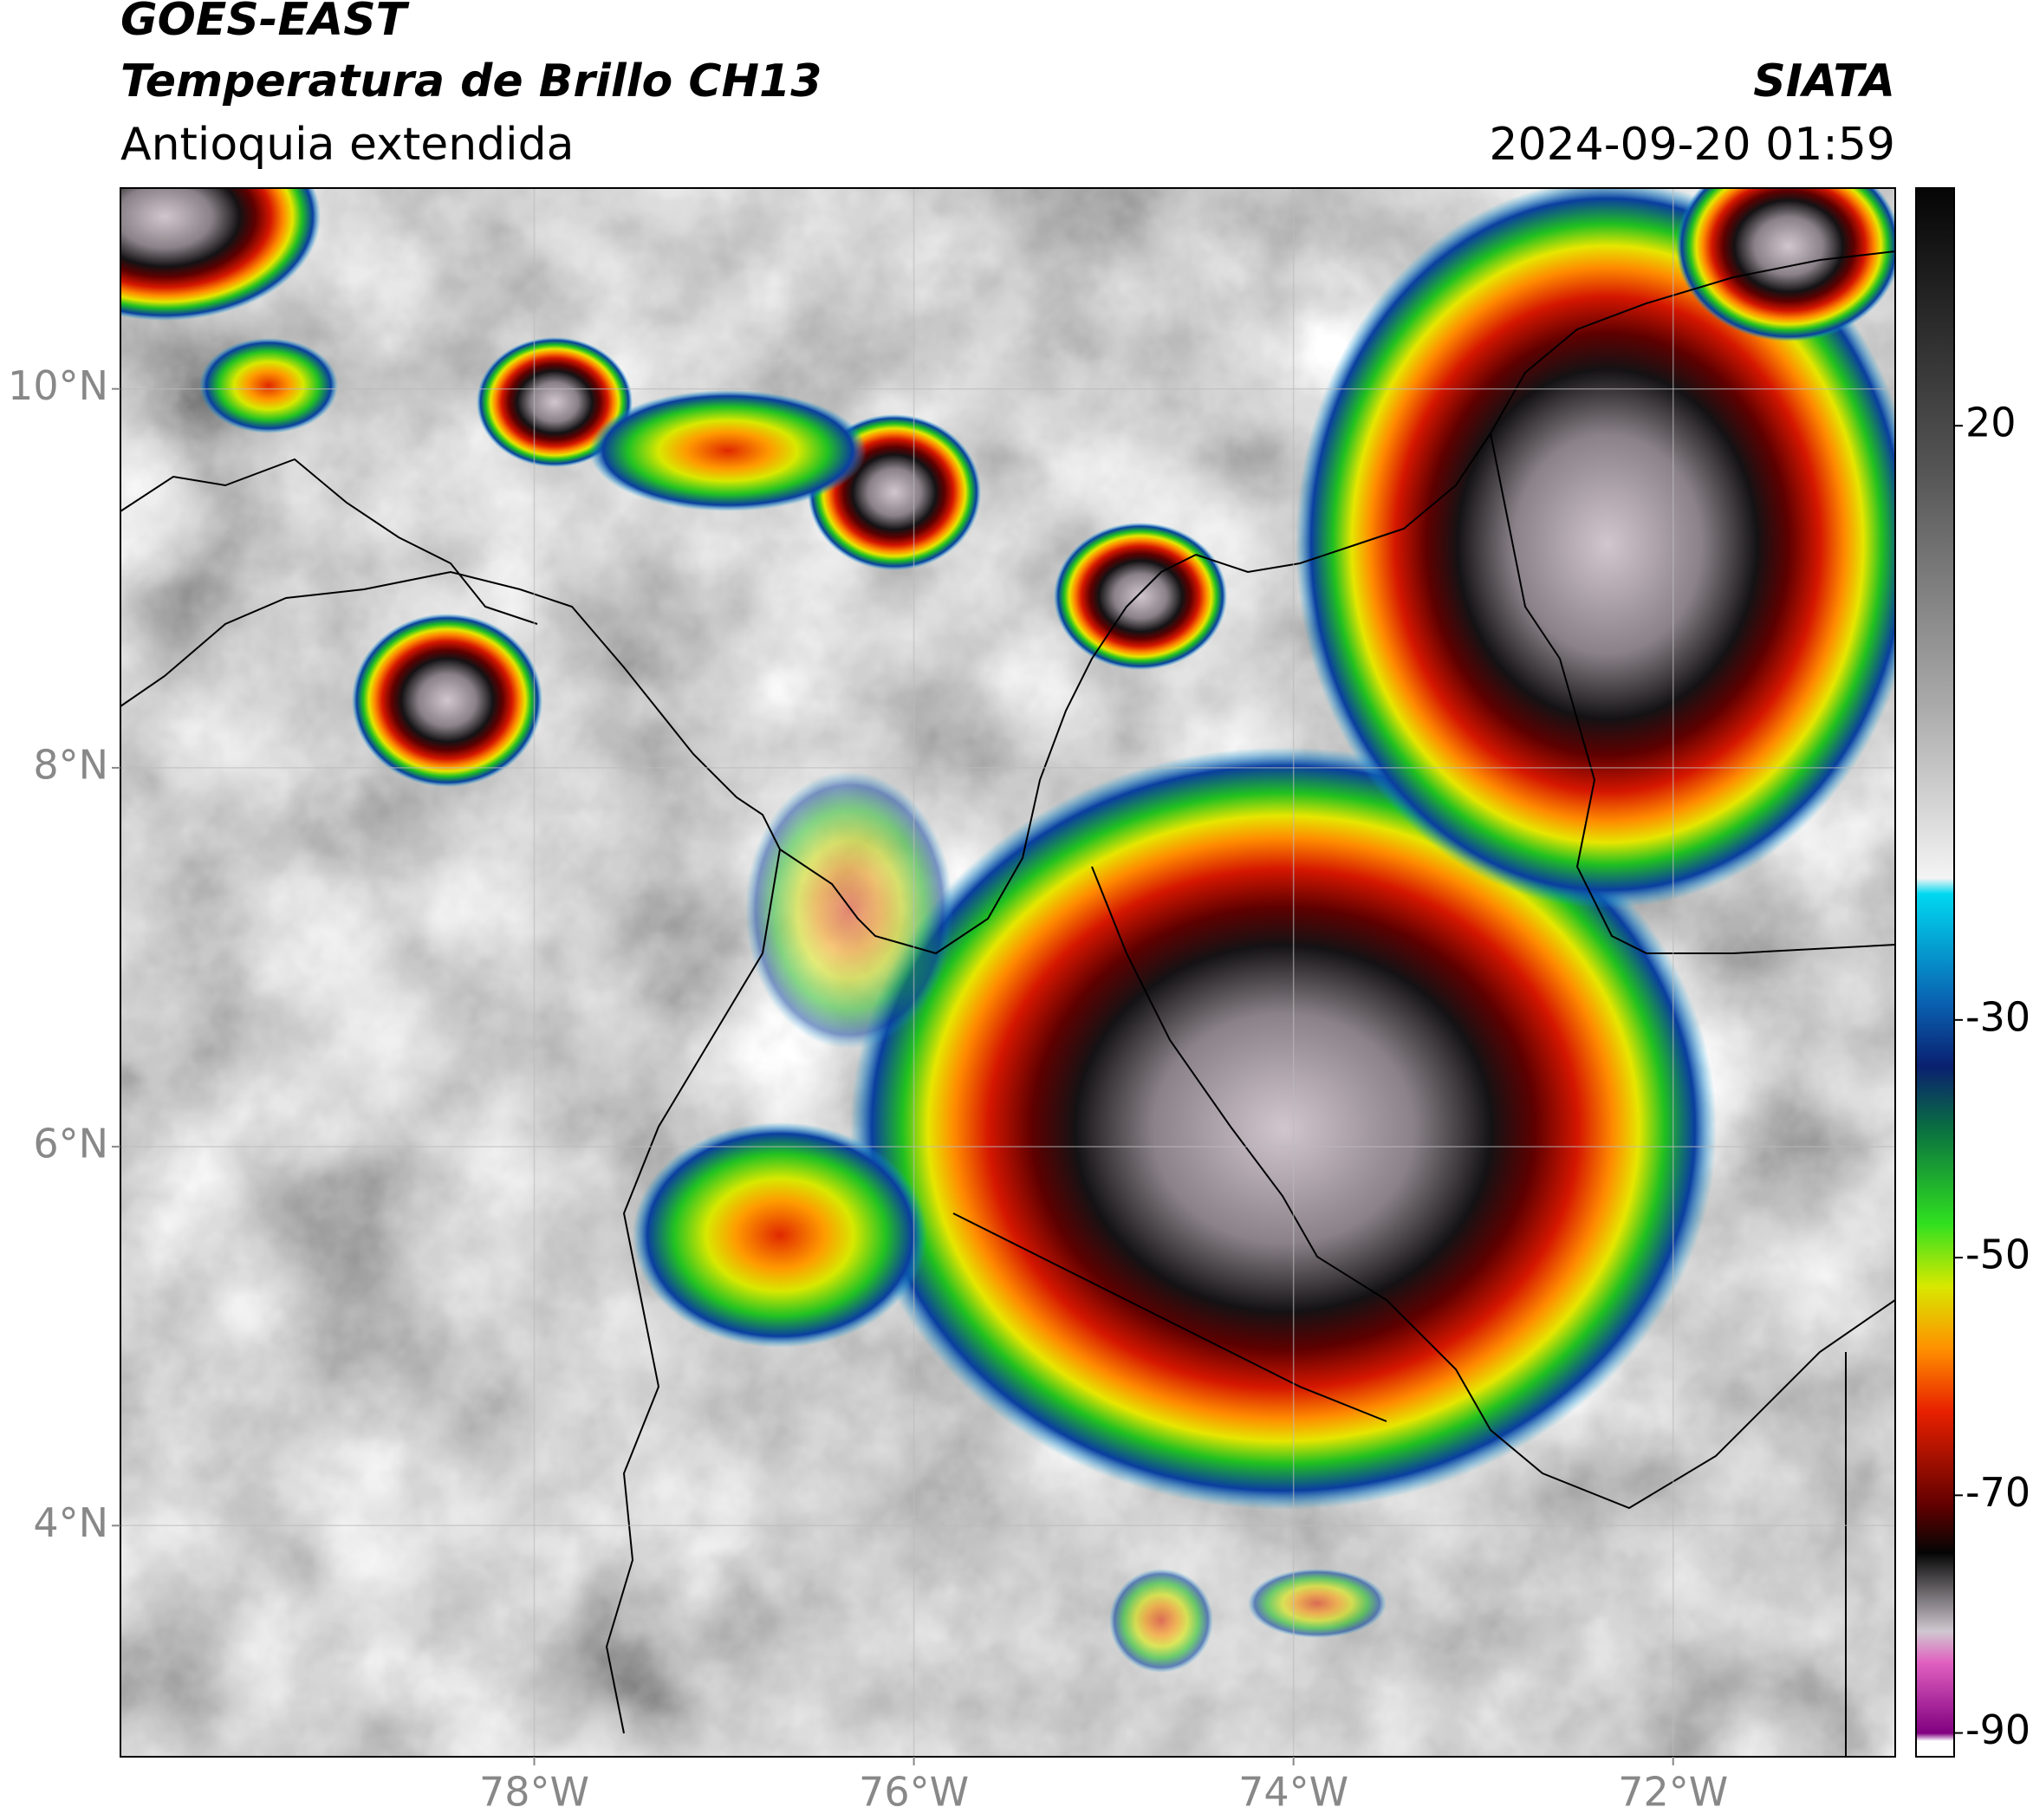 The width and height of the screenshot is (2033, 1820). What do you see at coordinates (534, 1792) in the screenshot?
I see `lon-tick-label: 78°W` at bounding box center [534, 1792].